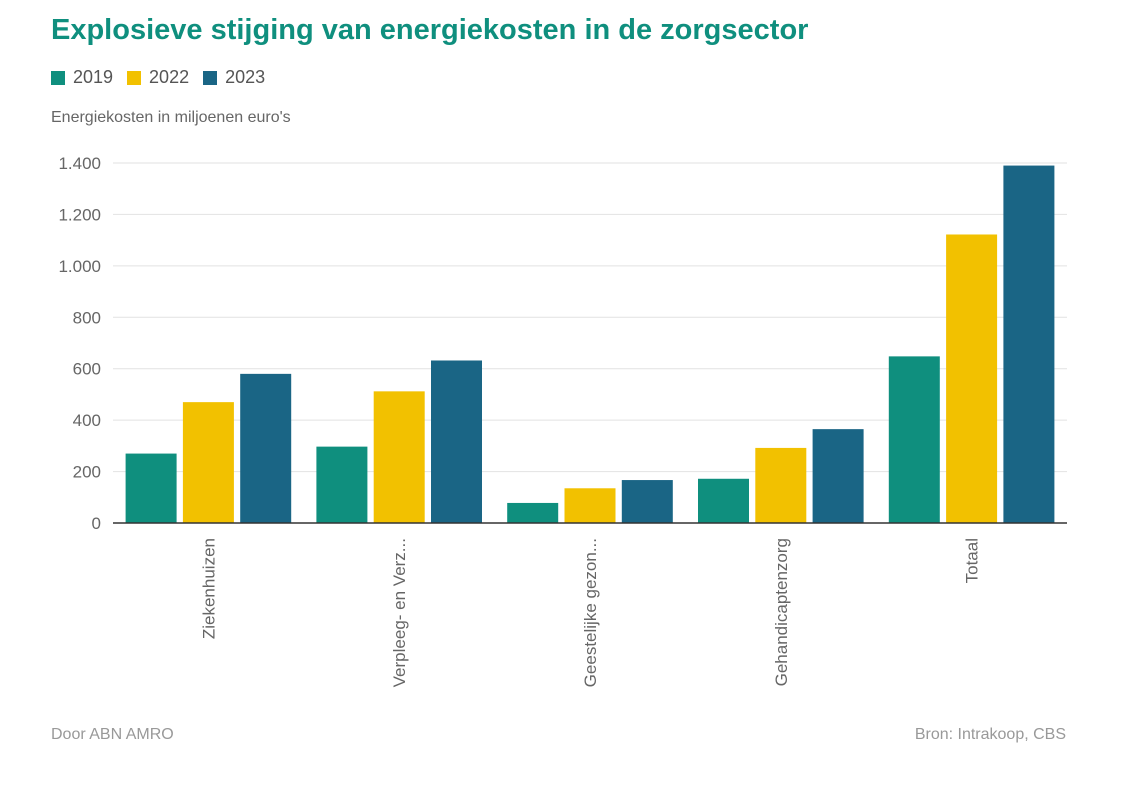  What do you see at coordinates (79, 266) in the screenshot?
I see `y-tick-label: 1.000` at bounding box center [79, 266].